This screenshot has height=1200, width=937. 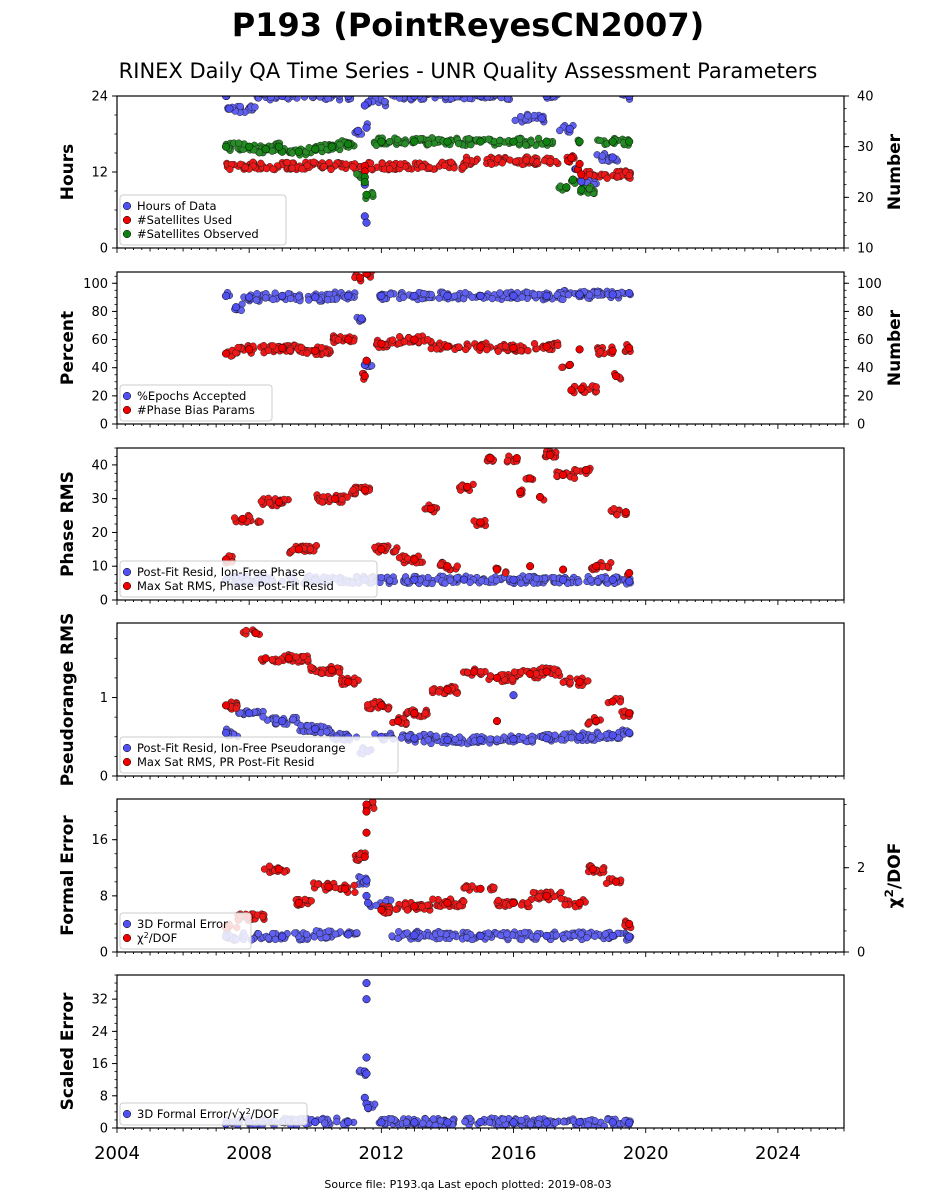 What do you see at coordinates (235, 586) in the screenshot?
I see `legend-label: Max Sat RMS, Phase Post-Fit Resid` at bounding box center [235, 586].